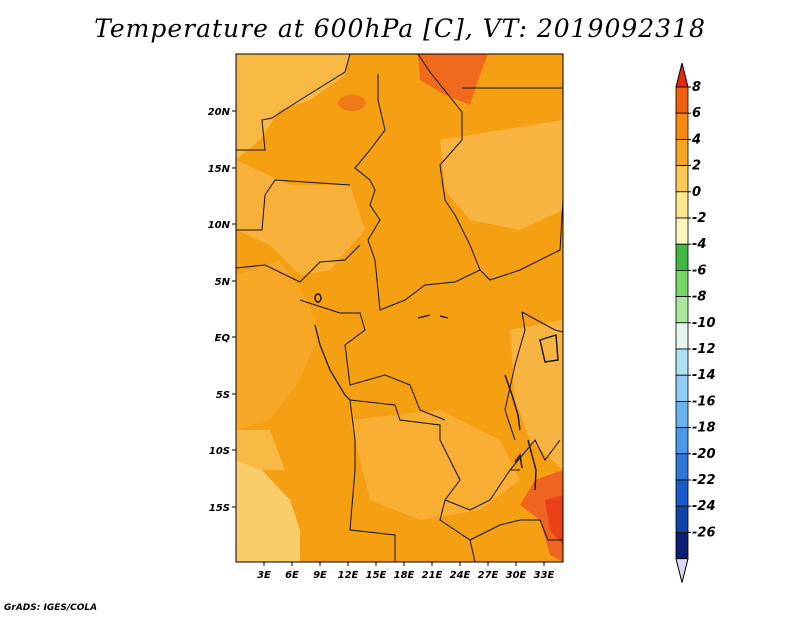 Image resolution: width=800 pixels, height=618 pixels. What do you see at coordinates (268, 511) in the screenshot?
I see `shade-sw-light` at bounding box center [268, 511].